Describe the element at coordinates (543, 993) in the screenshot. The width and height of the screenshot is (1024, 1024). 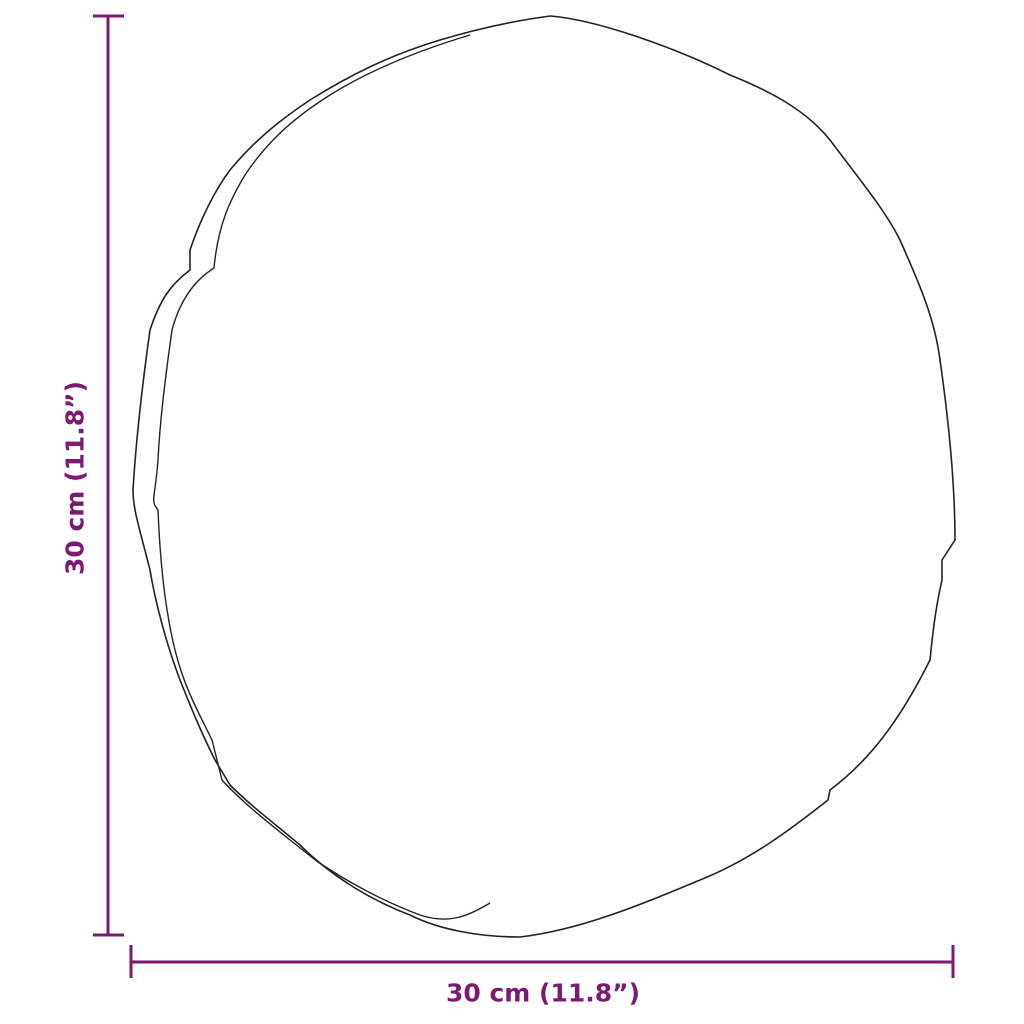
I see `width-label: 30 cm (11.8”)` at that location.